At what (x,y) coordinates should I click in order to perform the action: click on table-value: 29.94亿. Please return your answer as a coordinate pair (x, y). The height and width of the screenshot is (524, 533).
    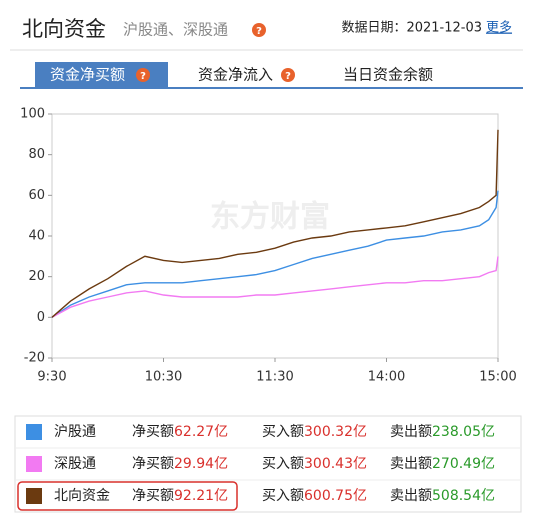
    Looking at the image, I should click on (201, 464).